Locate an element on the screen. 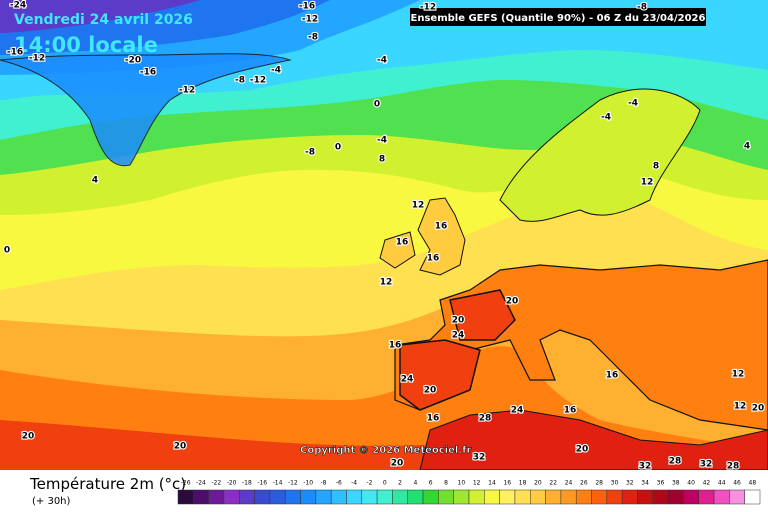  legend-tick-label: 0 is located at coordinates (385, 483).